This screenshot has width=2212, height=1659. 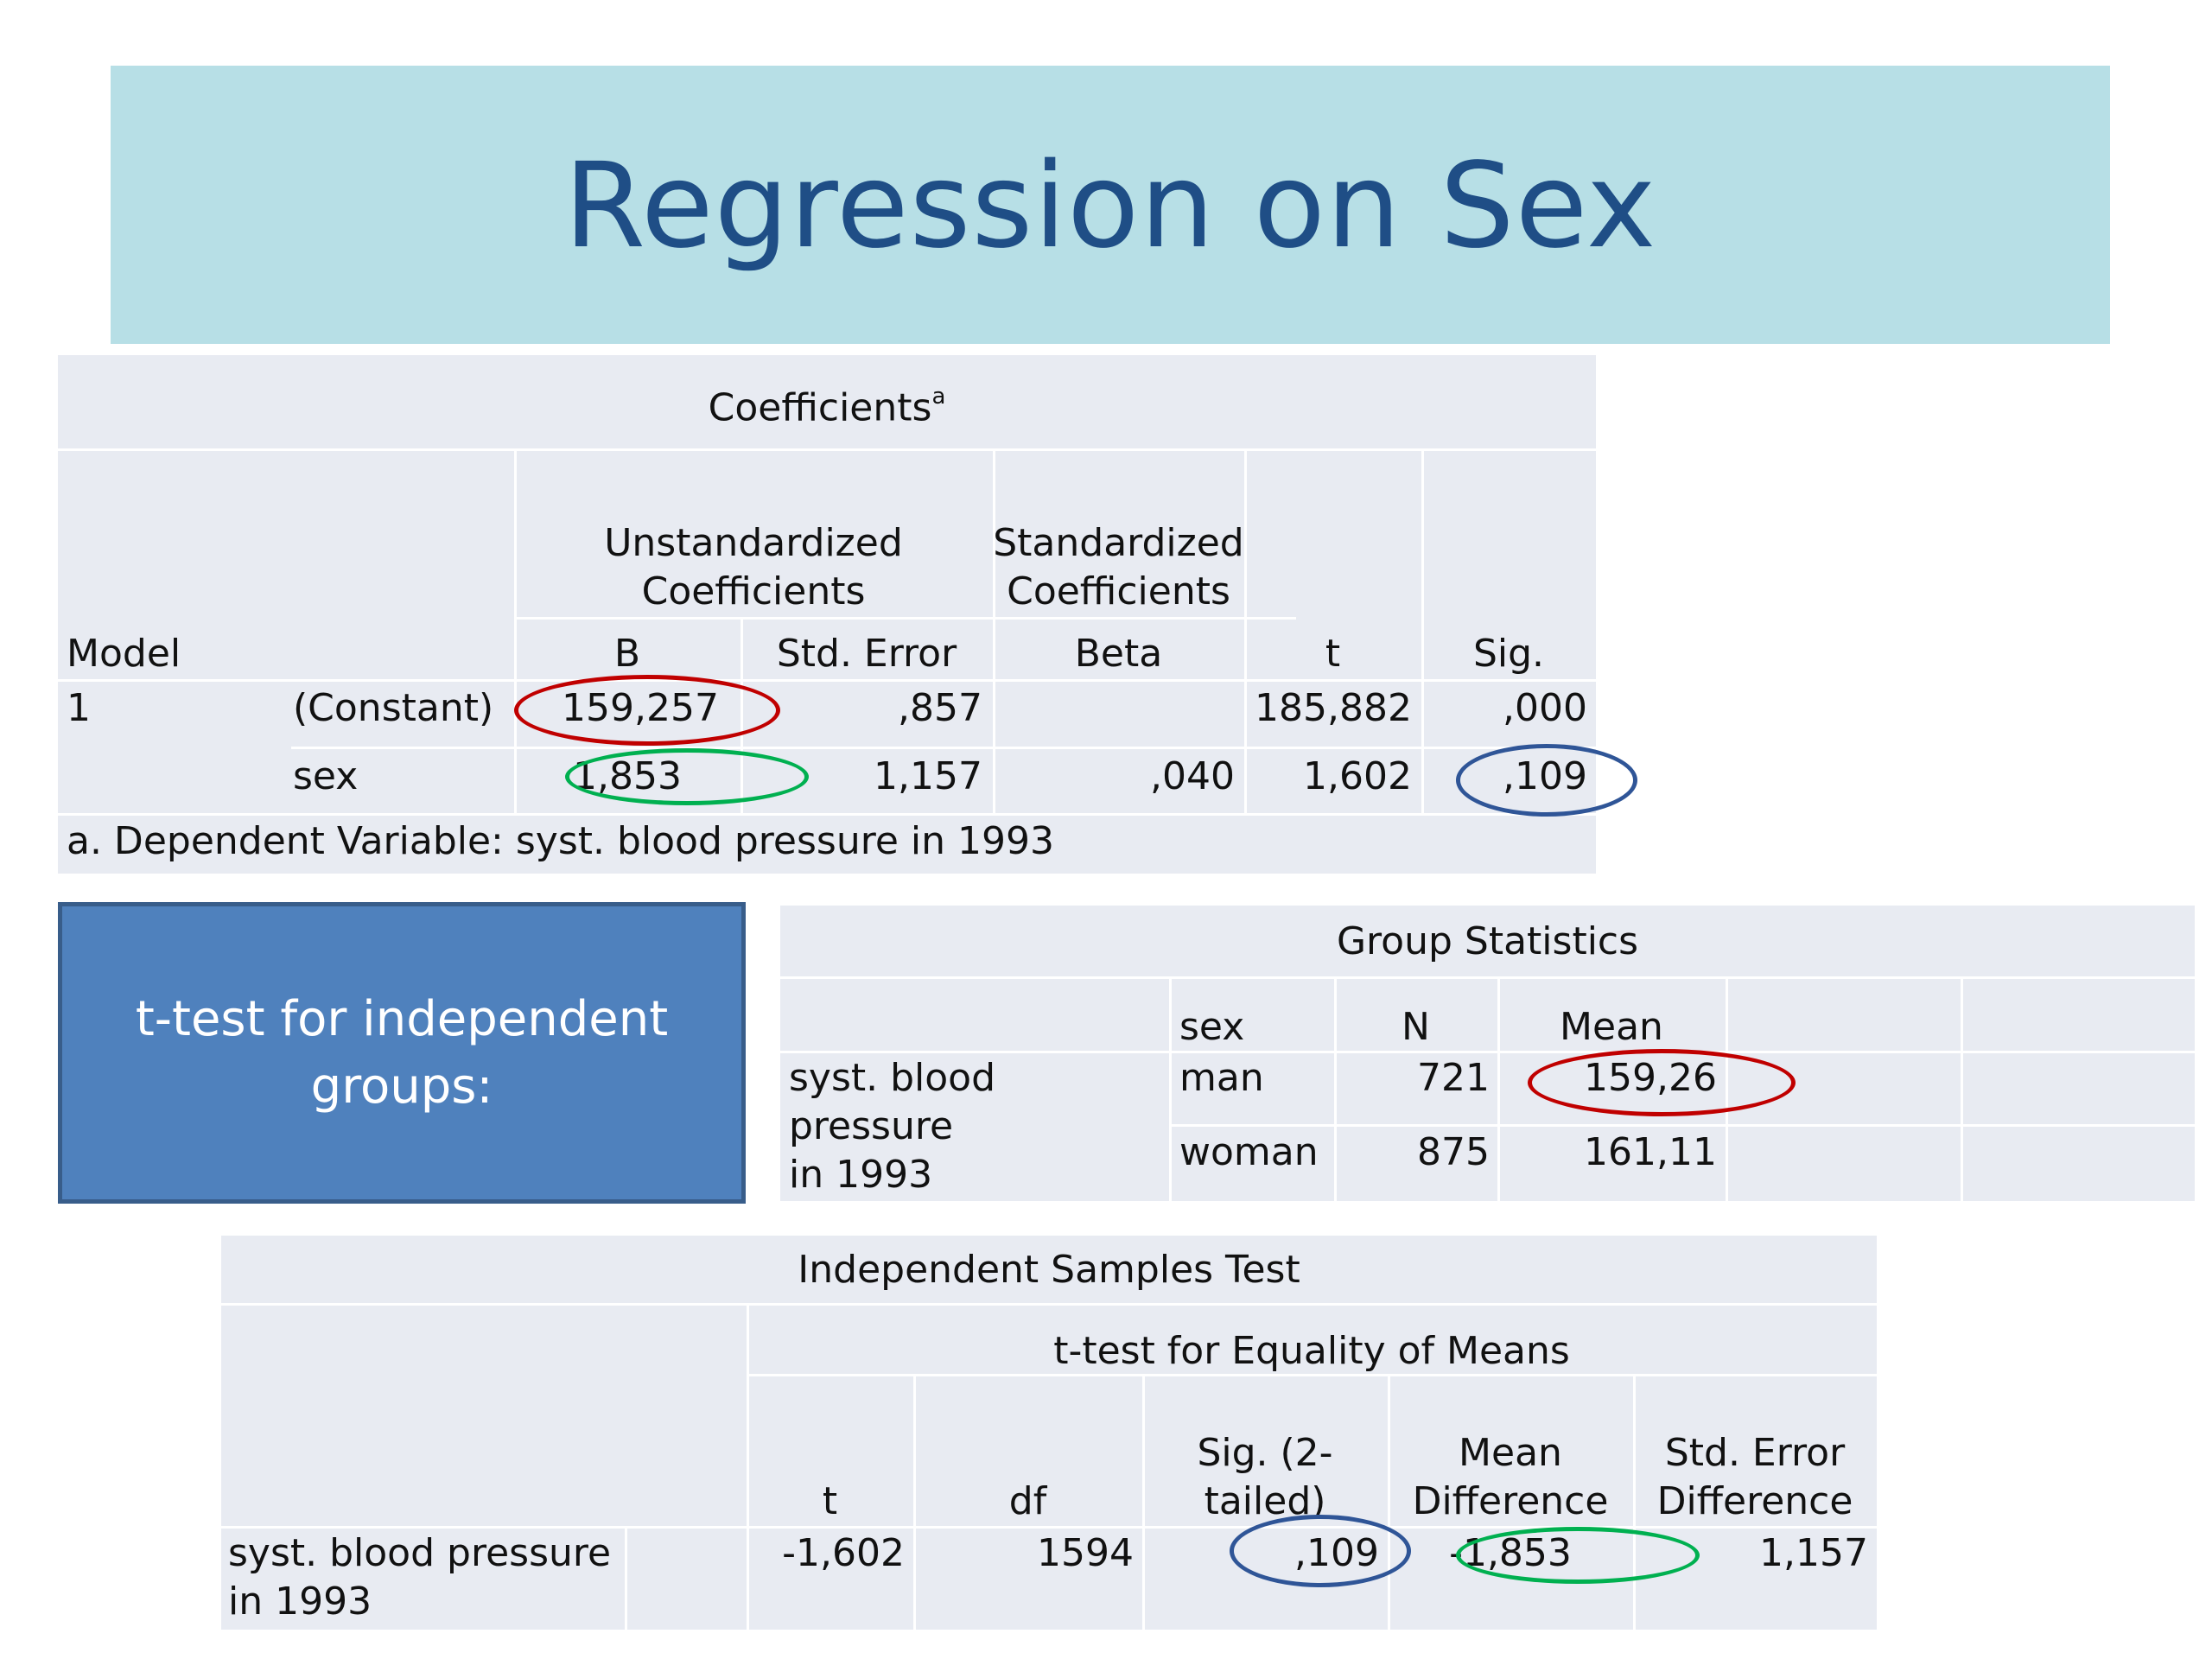 What do you see at coordinates (1118, 567) in the screenshot?
I see `header-standardized: Standardized Coefficients` at bounding box center [1118, 567].